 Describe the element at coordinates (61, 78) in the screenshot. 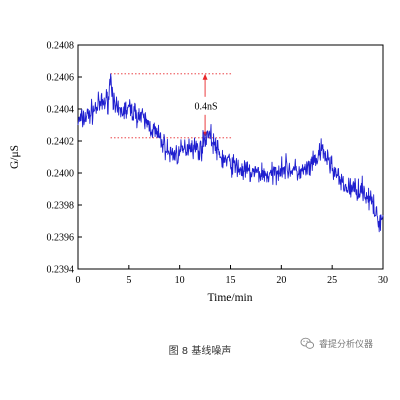

I see `y-tick-label: 0.2406` at that location.